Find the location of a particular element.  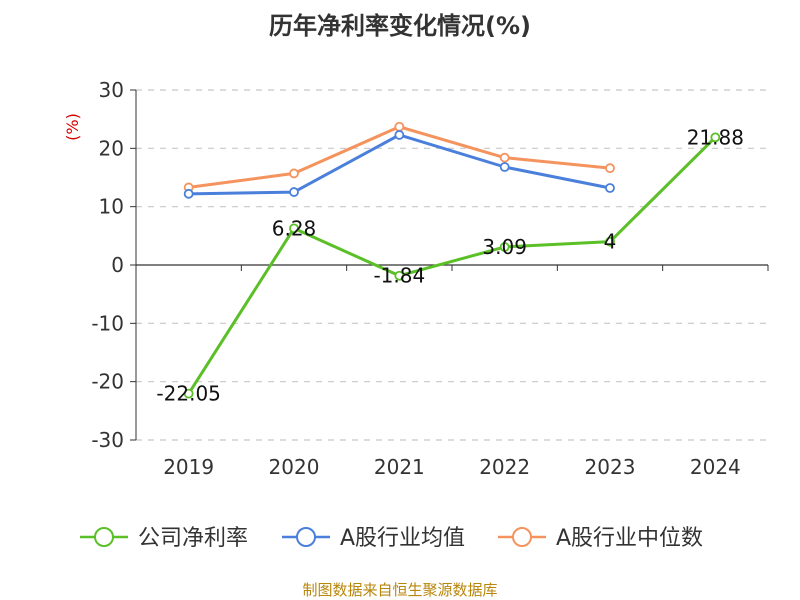

y-tick-labels: 30 20 10 0 -10 -20 -30 is located at coordinates (107, 265).